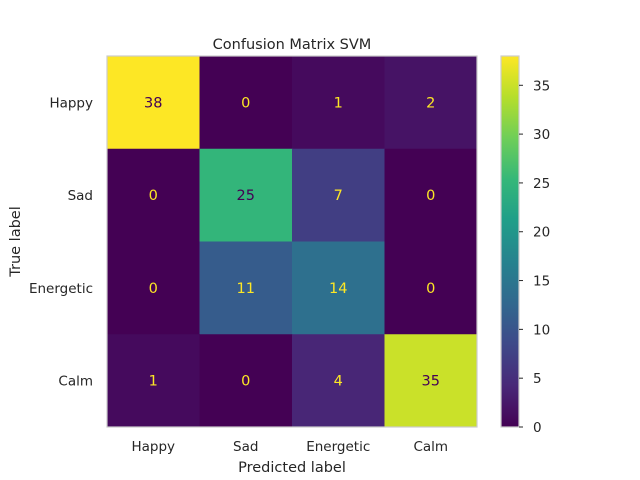  Describe the element at coordinates (534, 257) in the screenshot. I see `colorbar-ticks: 0 5 10 15 20 25 30 35` at that location.